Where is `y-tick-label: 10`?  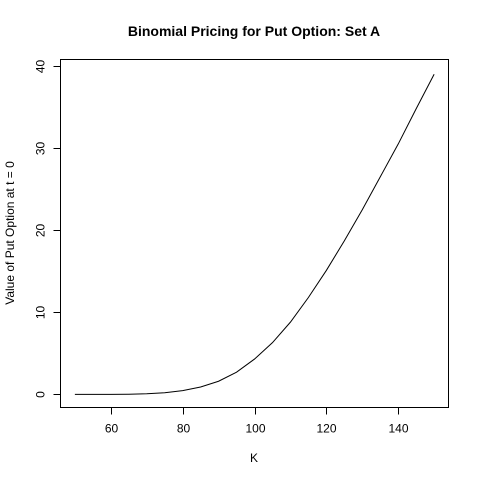 y-tick-label: 10 is located at coordinates (41, 313).